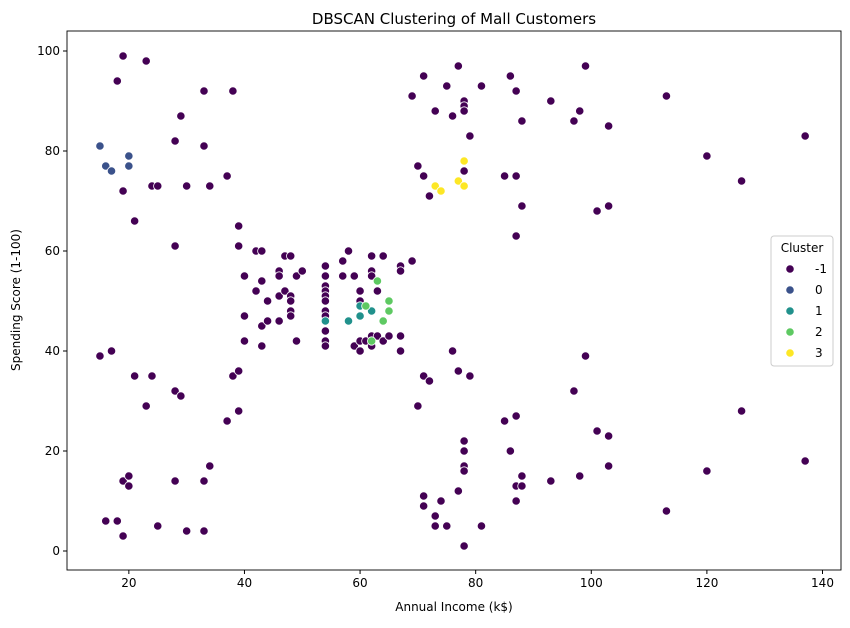 The height and width of the screenshot is (628, 850). I want to click on y-tick-label: 100, so click(48, 51).